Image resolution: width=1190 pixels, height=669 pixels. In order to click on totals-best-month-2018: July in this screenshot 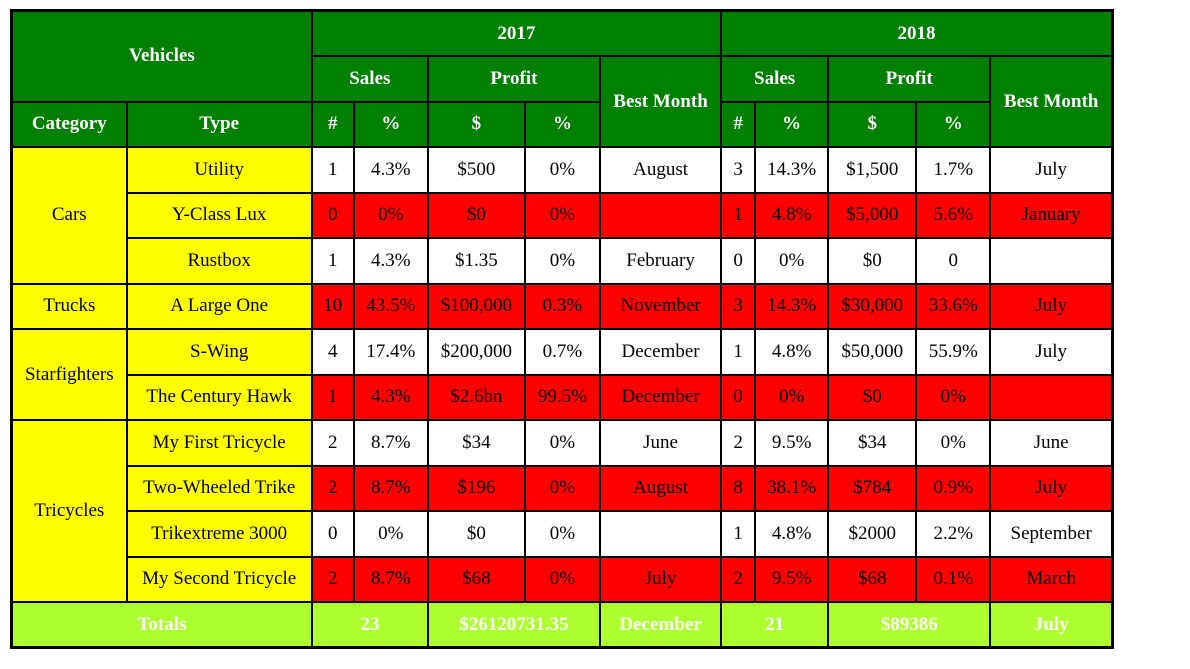, I will do `click(1051, 625)`.